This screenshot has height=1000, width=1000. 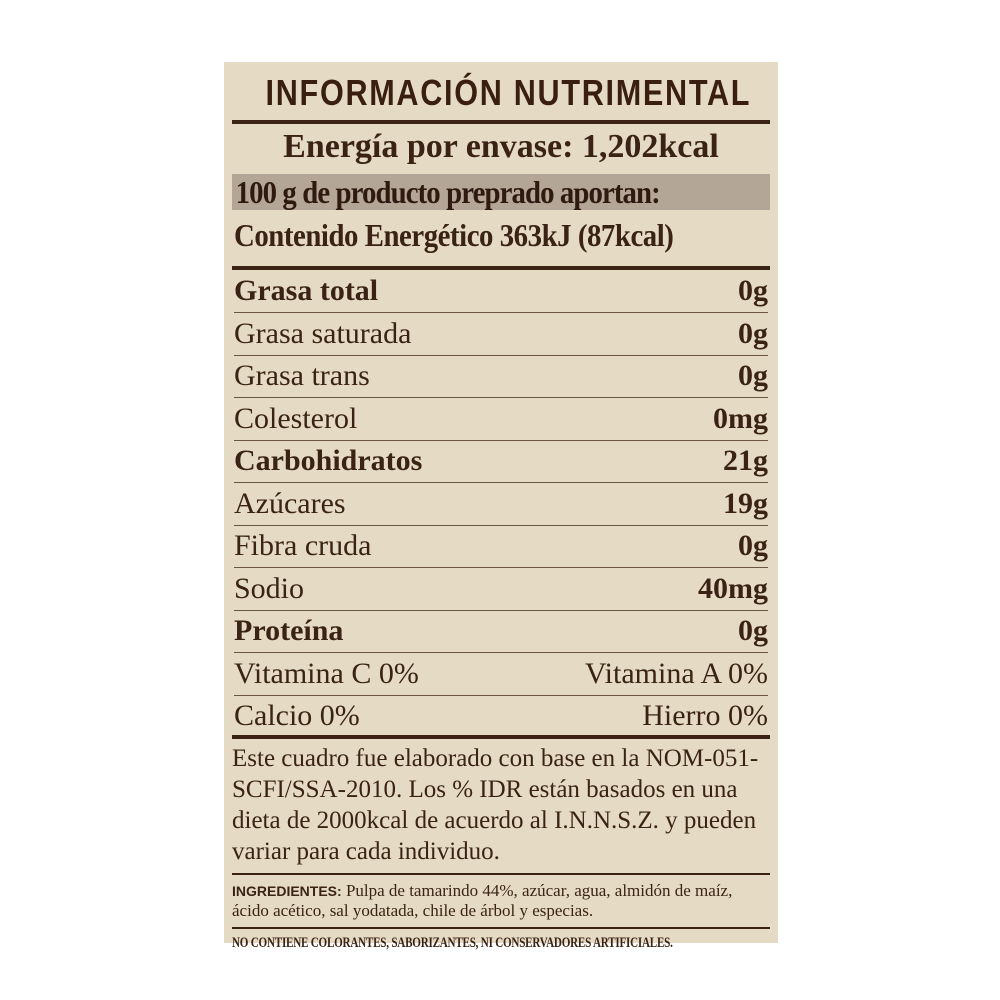 I want to click on nutrient-label: Grasa total, so click(x=306, y=290).